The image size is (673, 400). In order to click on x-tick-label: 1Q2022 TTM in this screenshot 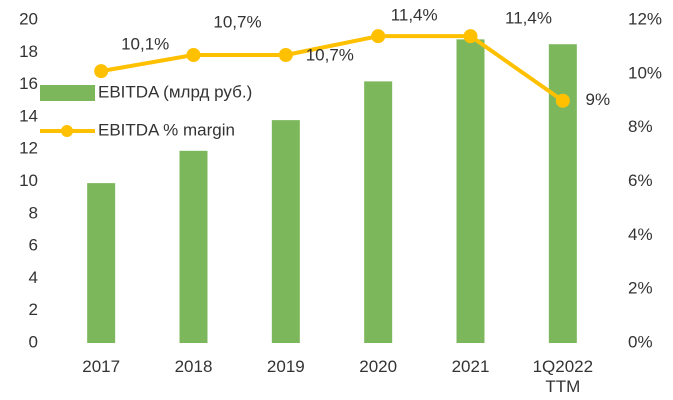, I will do `click(563, 376)`.